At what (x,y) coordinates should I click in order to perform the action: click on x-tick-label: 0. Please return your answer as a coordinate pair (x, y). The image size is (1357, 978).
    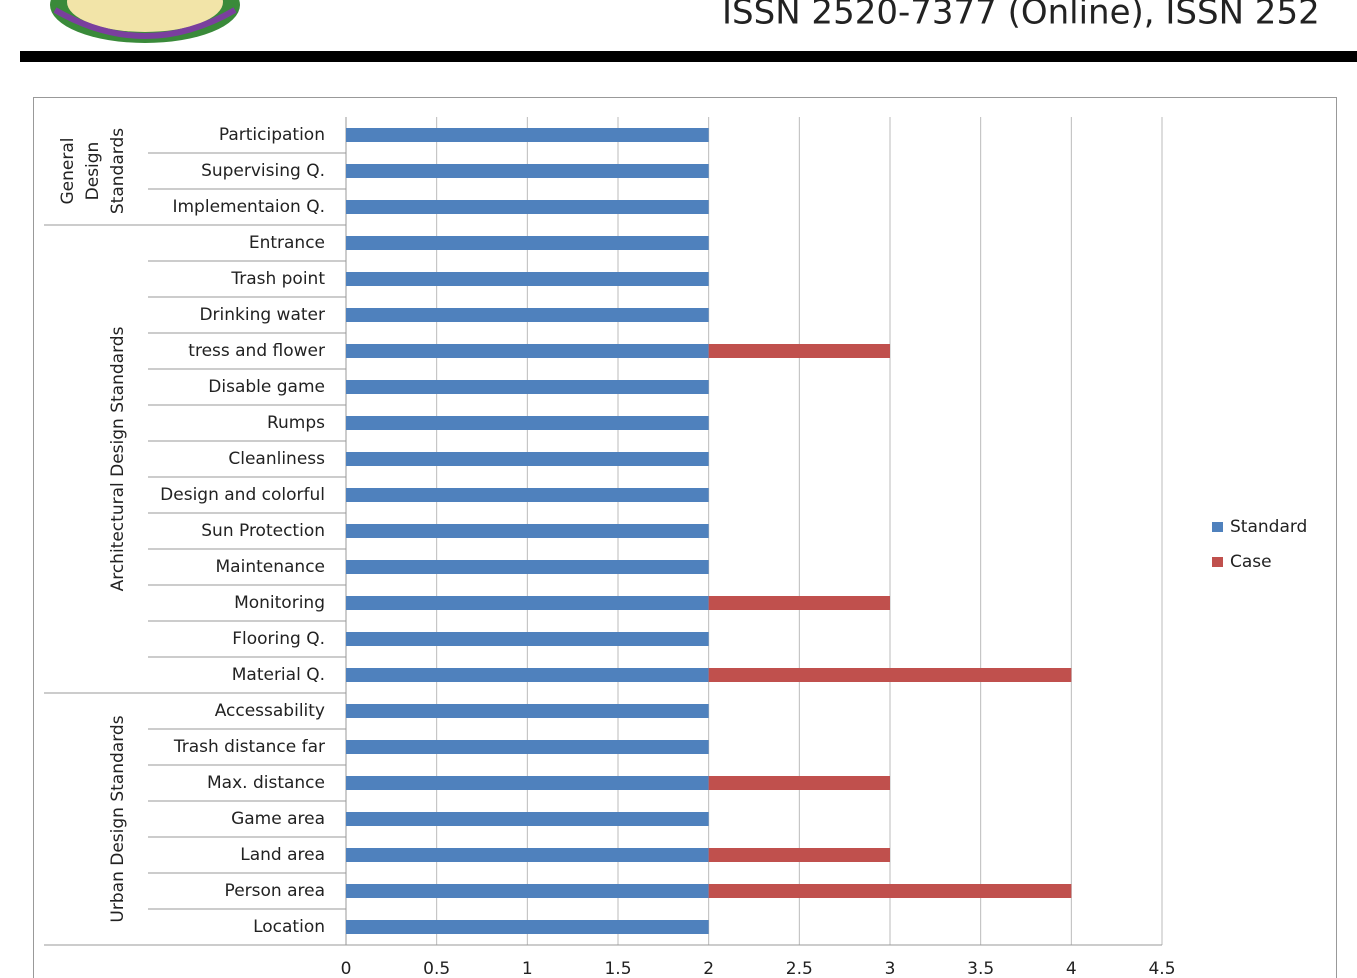
    Looking at the image, I should click on (346, 968).